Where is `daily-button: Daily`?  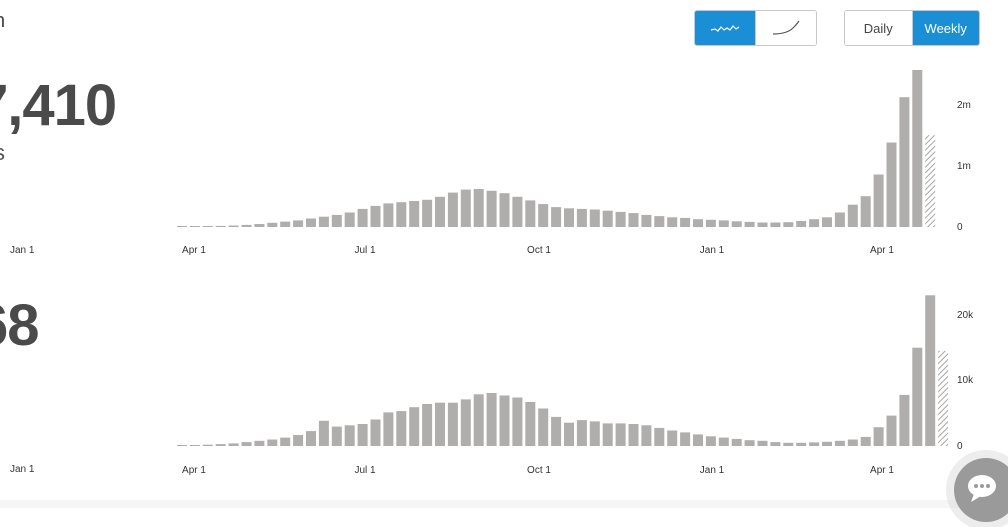 daily-button: Daily is located at coordinates (878, 28).